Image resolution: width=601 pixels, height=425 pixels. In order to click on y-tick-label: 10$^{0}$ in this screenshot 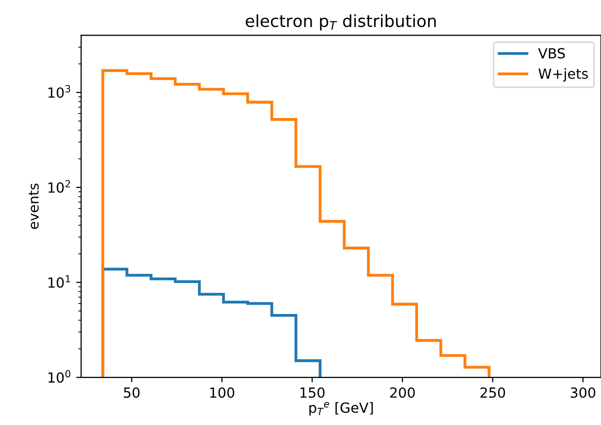, I will do `click(59, 376)`.